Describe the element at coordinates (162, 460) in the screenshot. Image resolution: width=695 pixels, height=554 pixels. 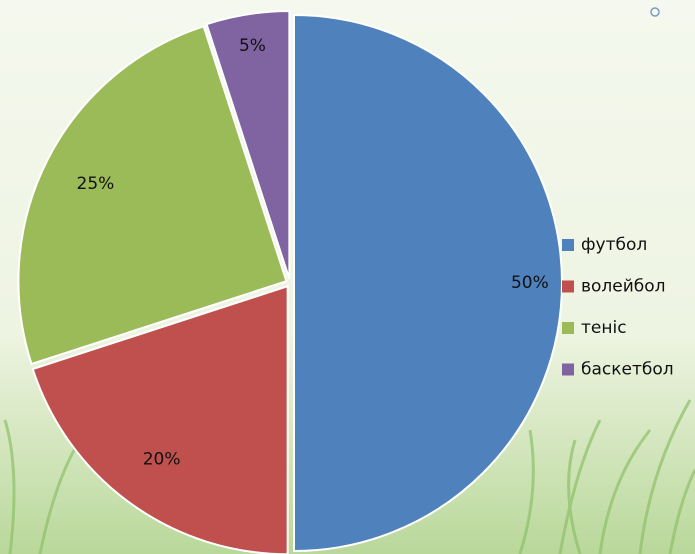
I see `data-label: 20%` at that location.